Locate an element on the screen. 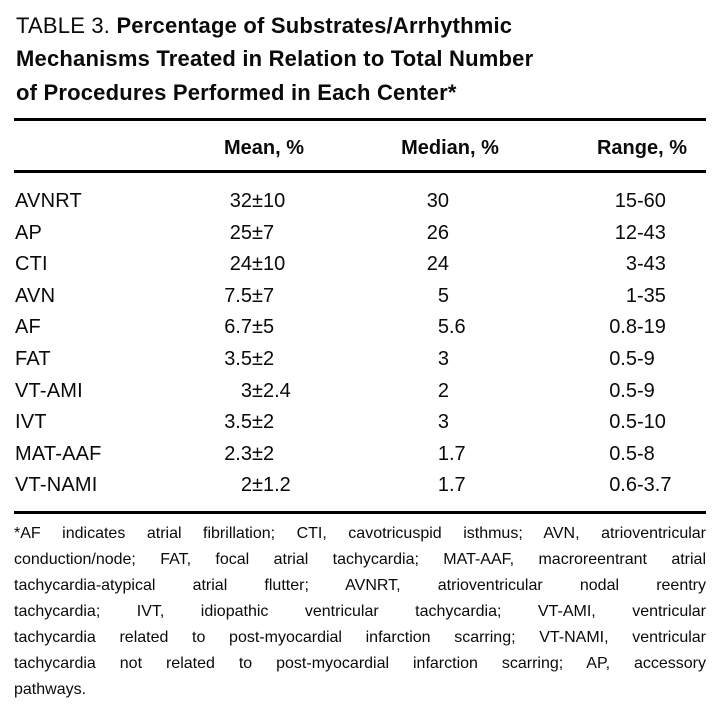 This screenshot has width=716, height=711. row-label: IVT is located at coordinates (31, 422).